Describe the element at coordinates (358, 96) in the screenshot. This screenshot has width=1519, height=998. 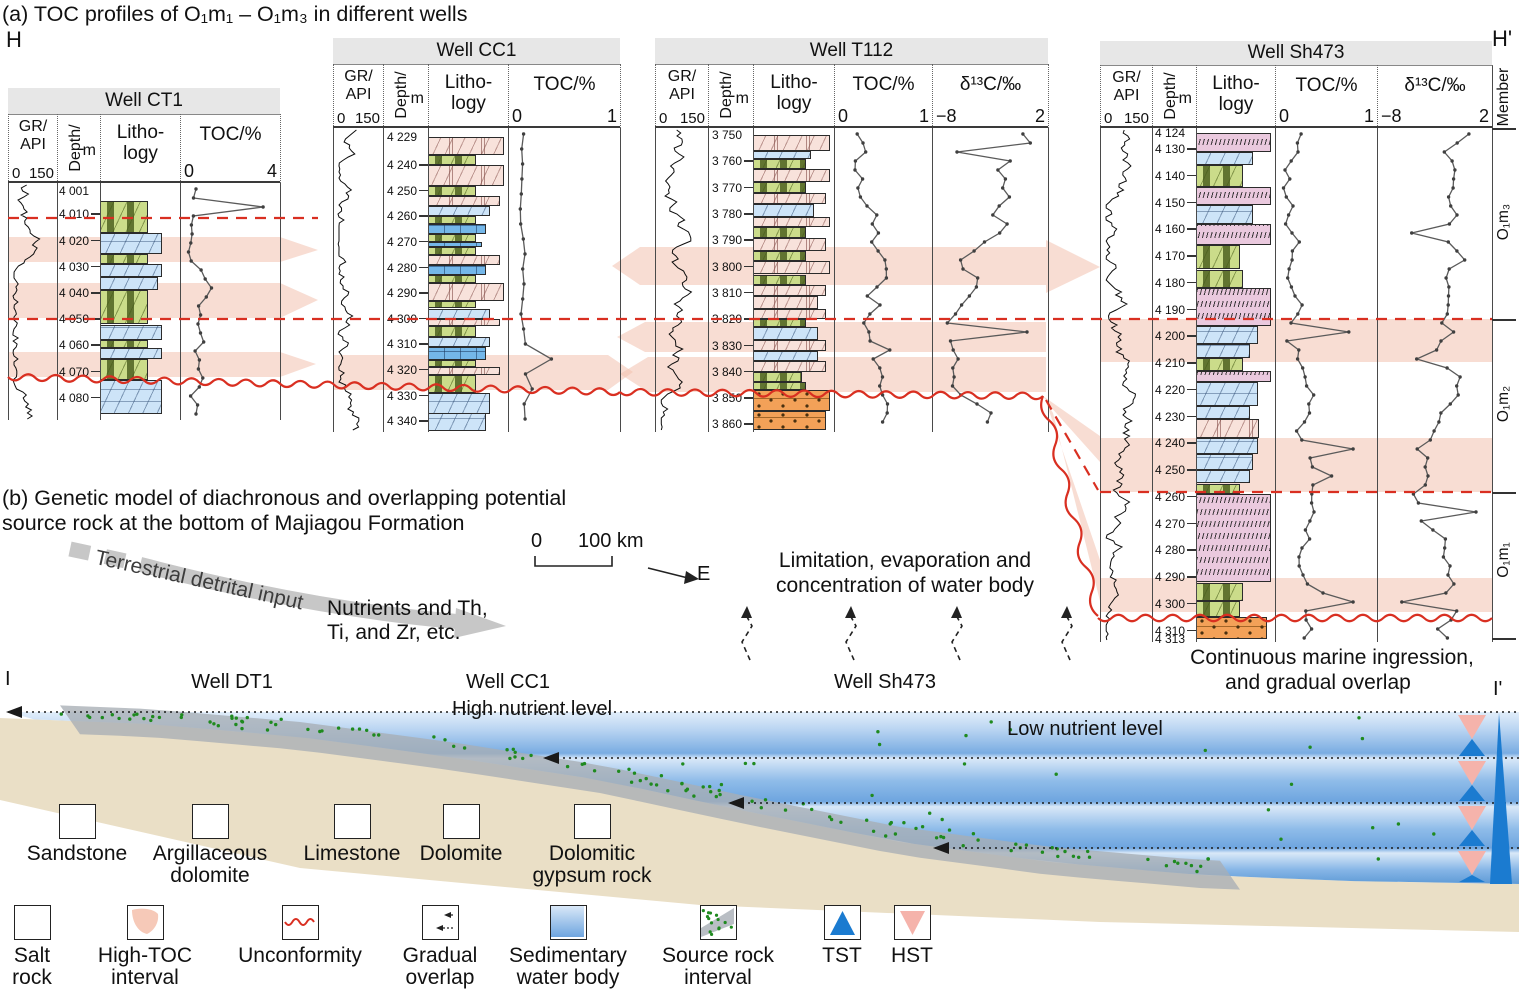
I see `column-header-gr: GR/API 0 150` at that location.